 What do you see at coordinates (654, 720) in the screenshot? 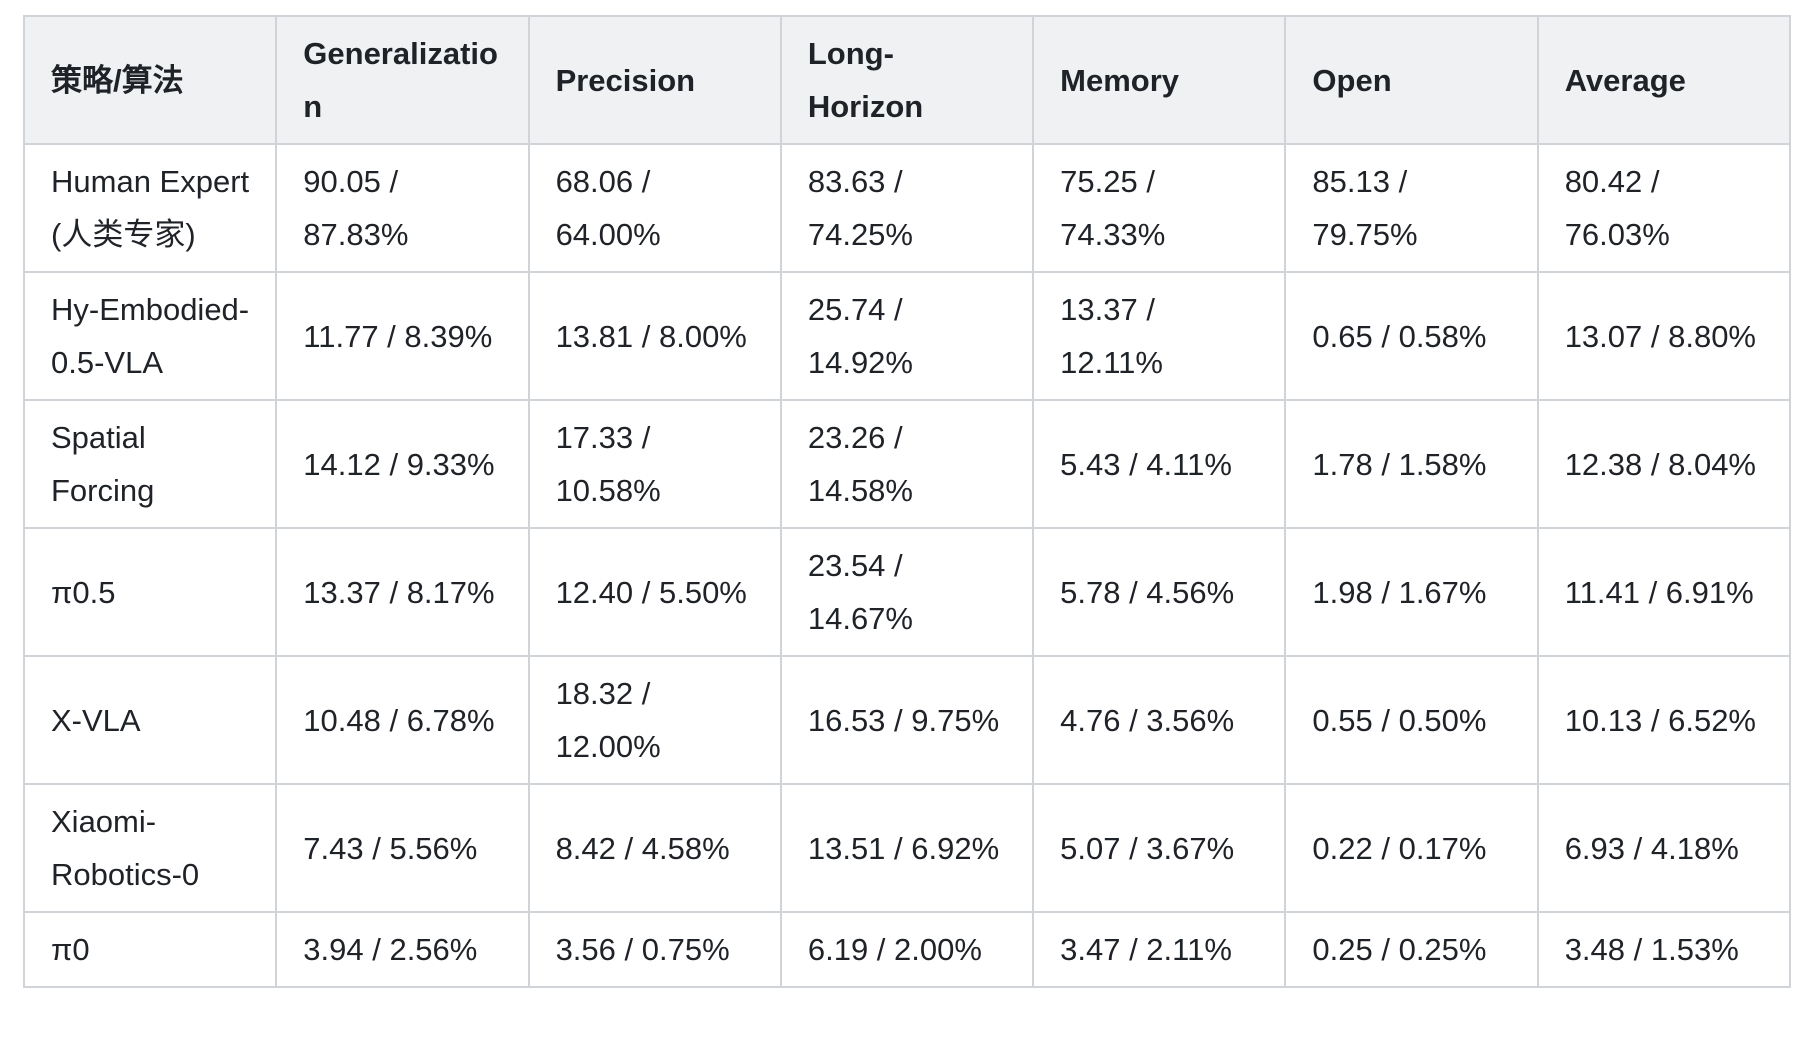
I see `table-cell: 18.32 / 12.00%` at bounding box center [654, 720].